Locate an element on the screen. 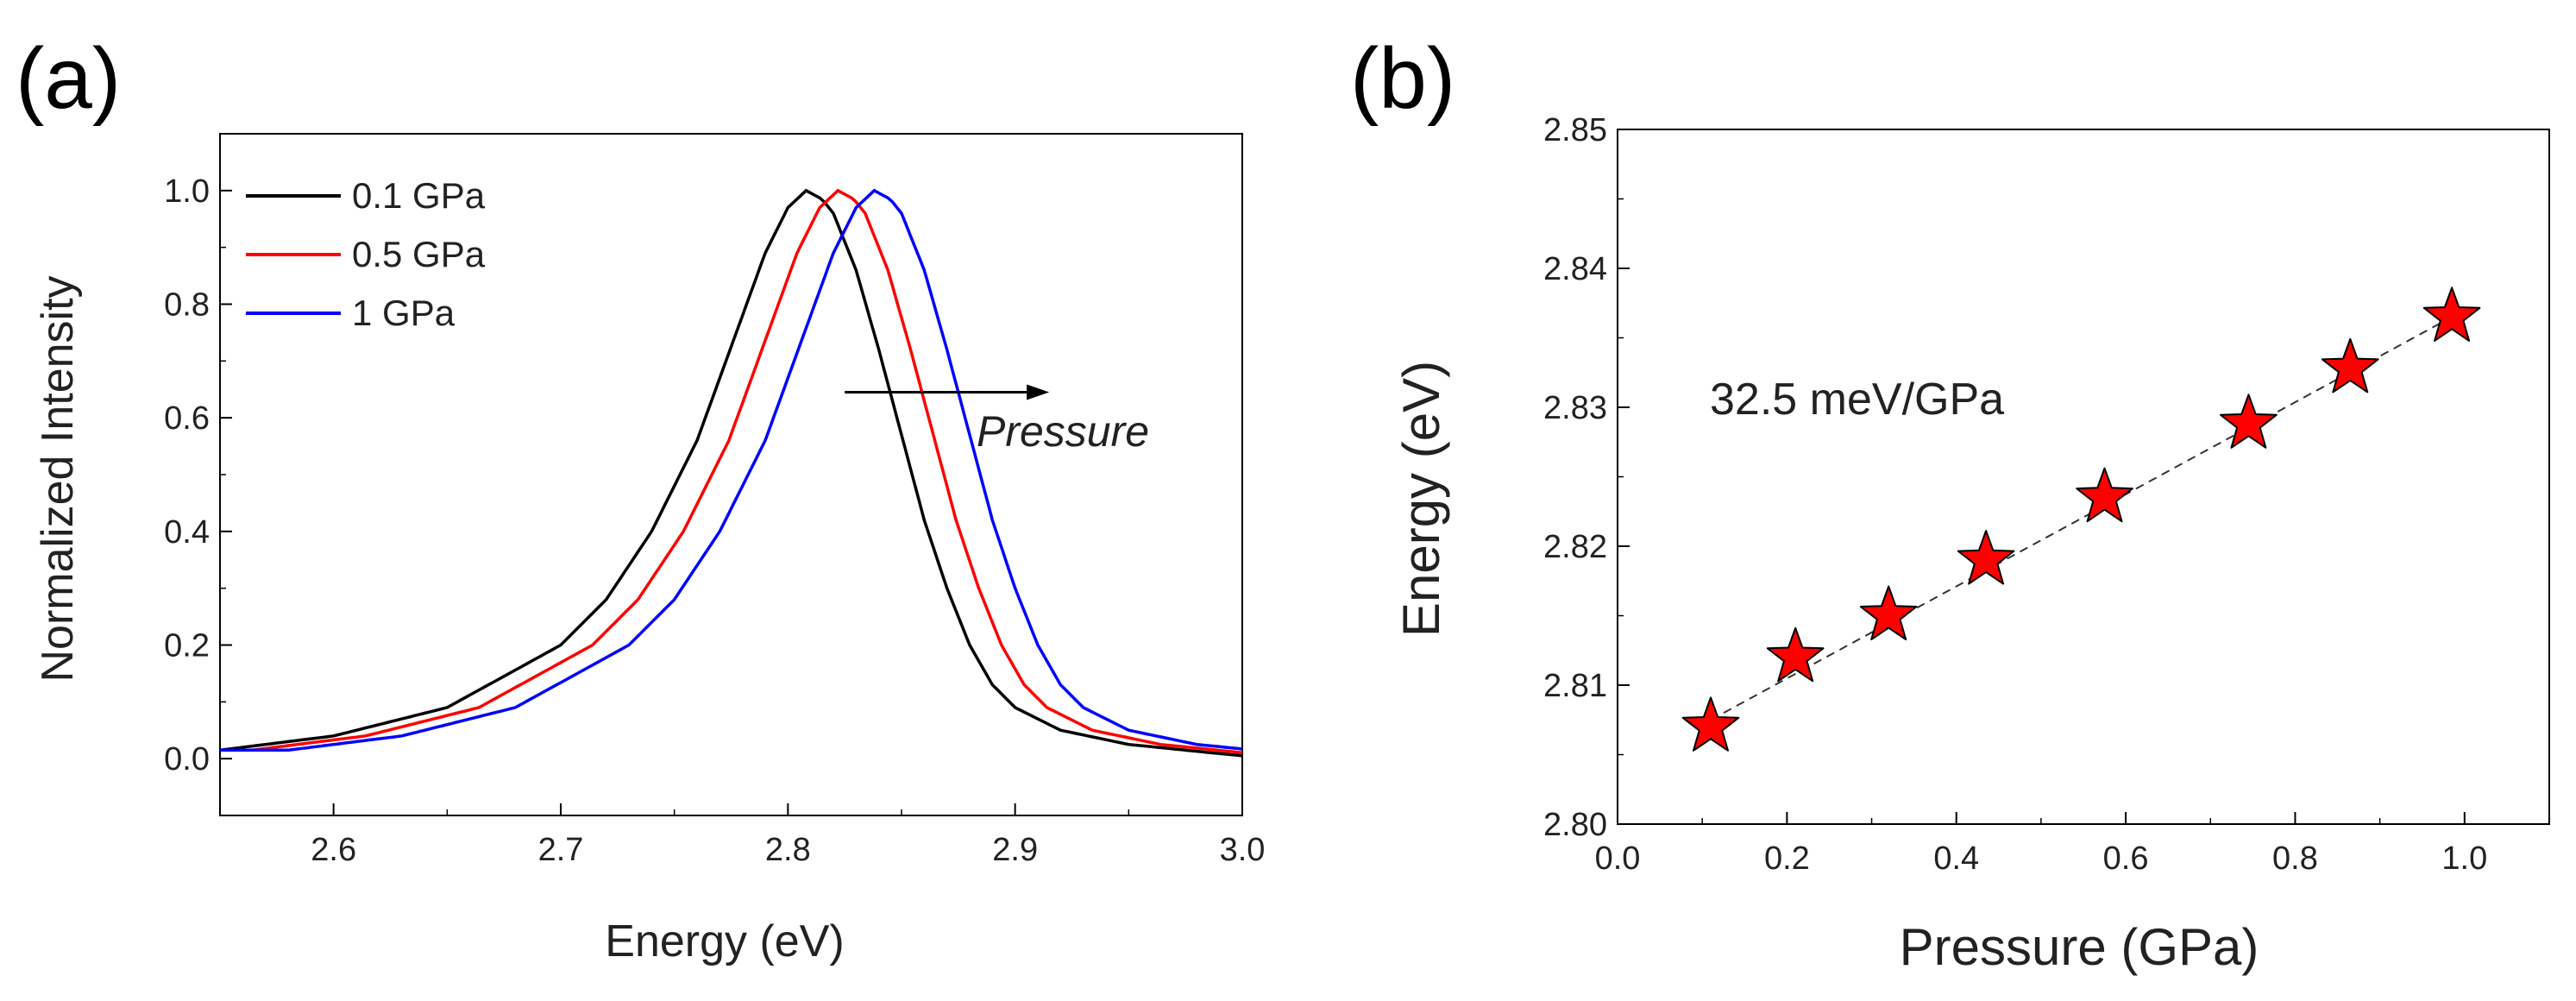 The height and width of the screenshot is (1001, 2576). y-tick-label-b: 2.85 is located at coordinates (1575, 130).